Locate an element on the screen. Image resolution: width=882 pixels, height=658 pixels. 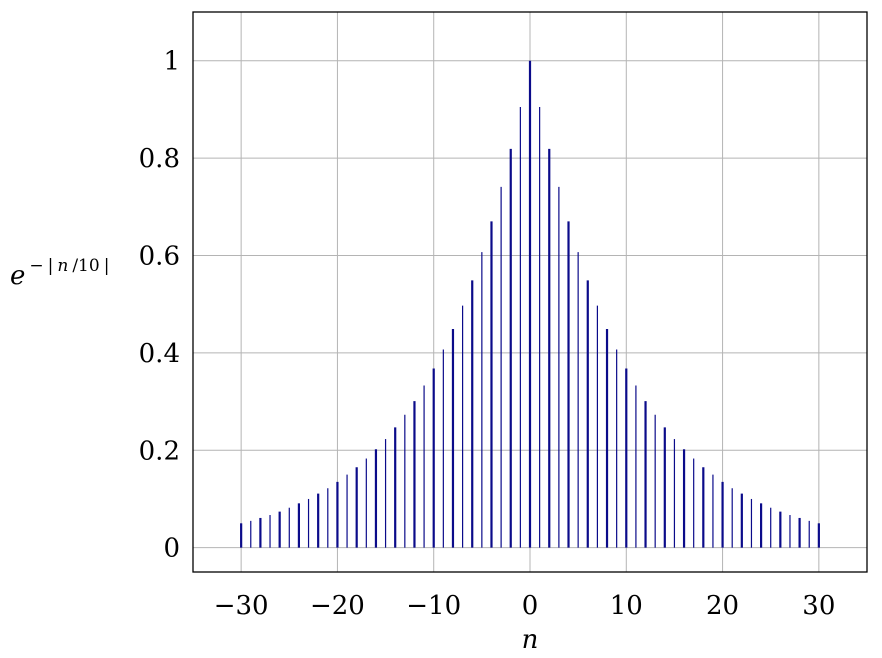
x-tick-label: −10 is located at coordinates (433, 606).